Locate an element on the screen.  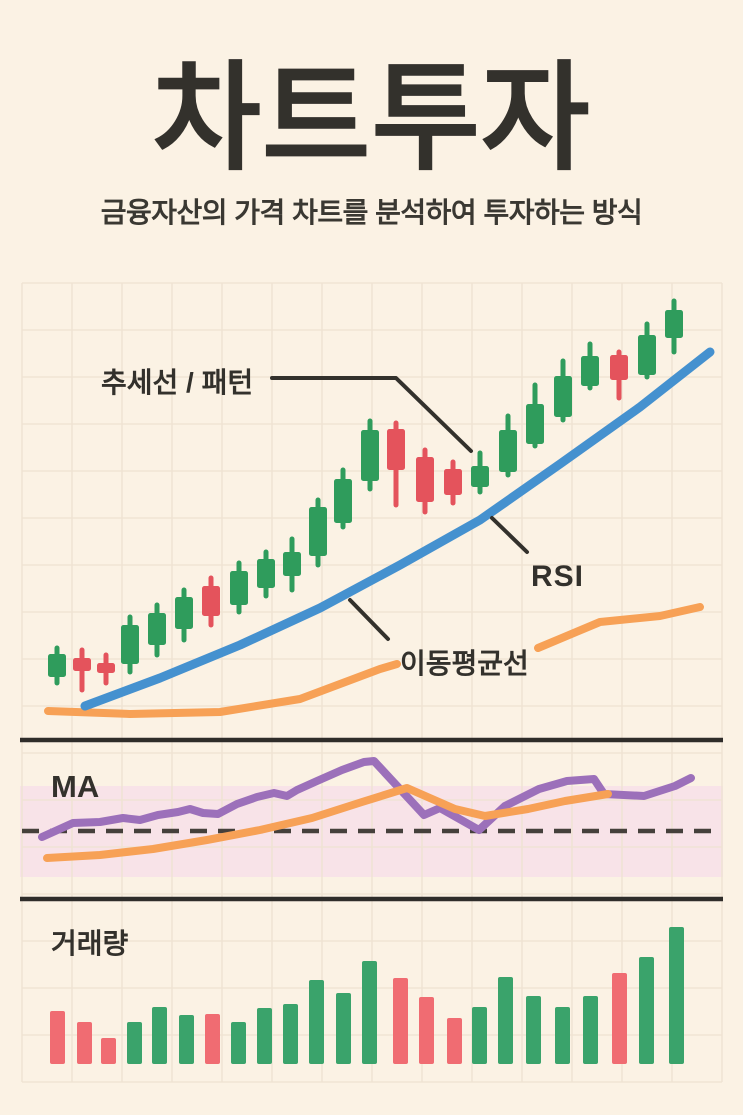
moving-average-label: 이동평균선 is located at coordinates (464, 663).